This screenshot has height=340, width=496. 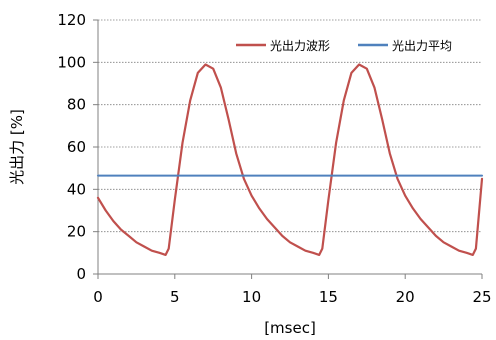 I want to click on x-tick-label: 20, so click(x=405, y=297).